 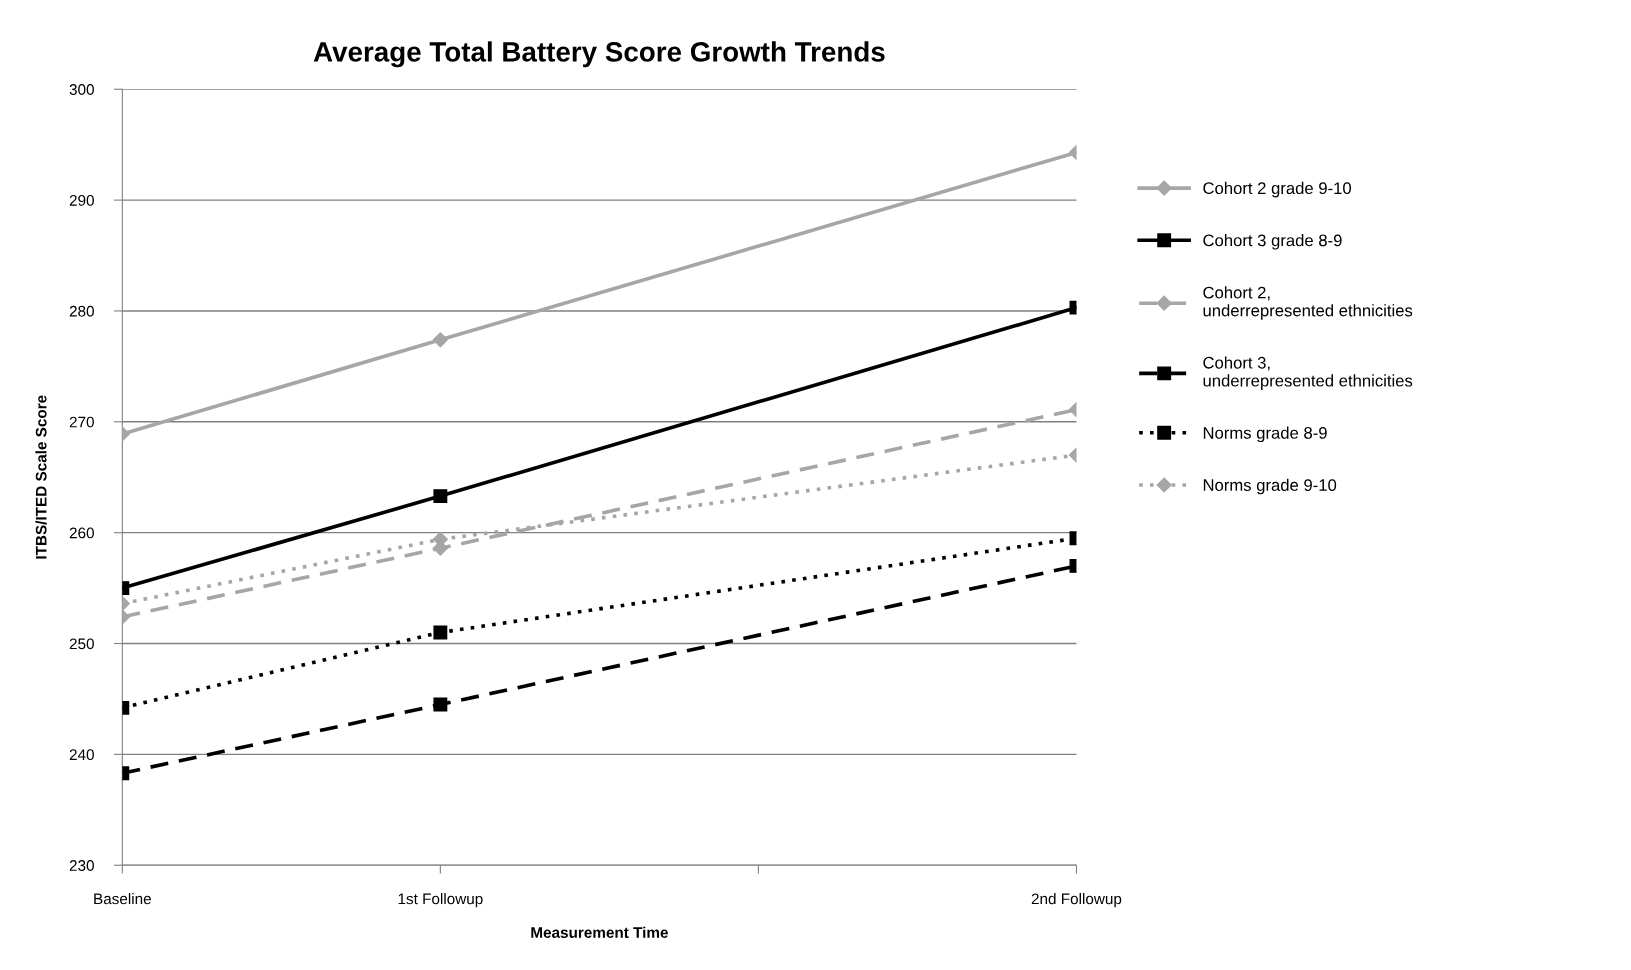 I want to click on chart-title: Average Total Battery Score Growth Trends, so click(x=599, y=54).